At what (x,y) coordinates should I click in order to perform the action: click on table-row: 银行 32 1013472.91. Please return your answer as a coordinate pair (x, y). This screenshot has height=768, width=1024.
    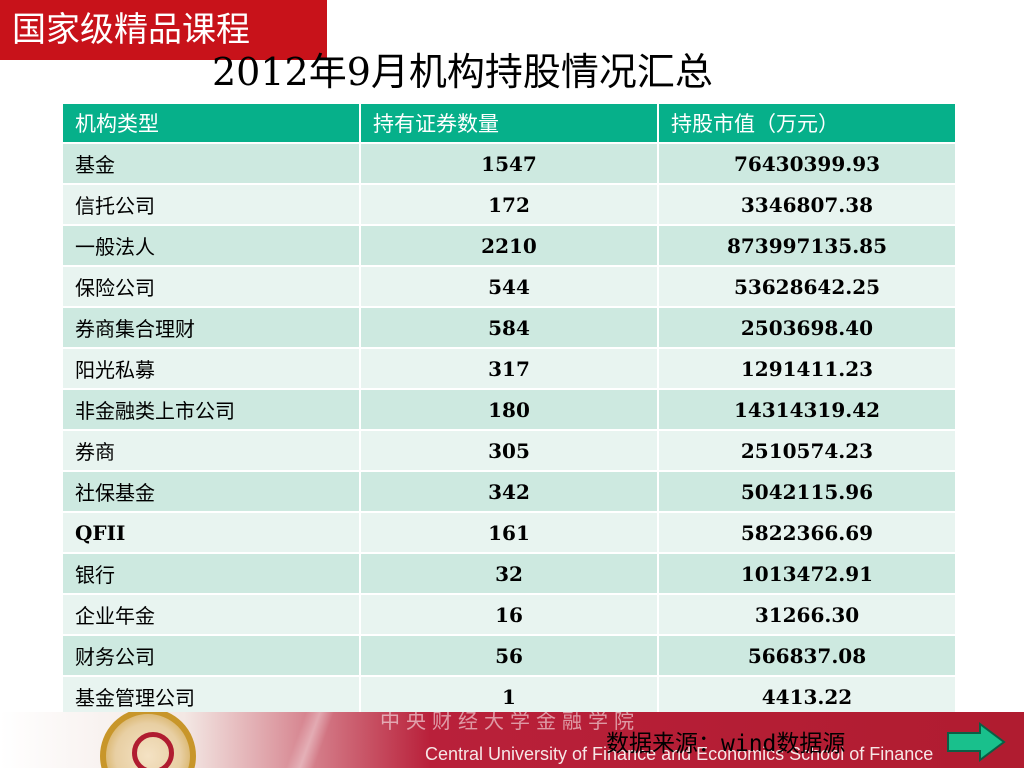
    Looking at the image, I should click on (509, 573).